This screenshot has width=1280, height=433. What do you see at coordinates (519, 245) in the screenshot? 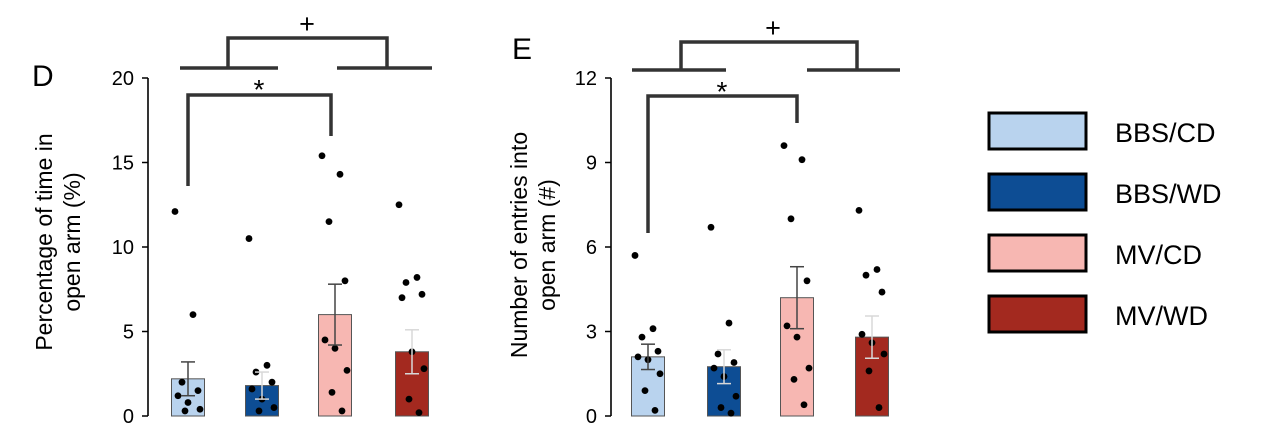
I see `y-axis-label-line1: Number of entries into` at bounding box center [519, 245].